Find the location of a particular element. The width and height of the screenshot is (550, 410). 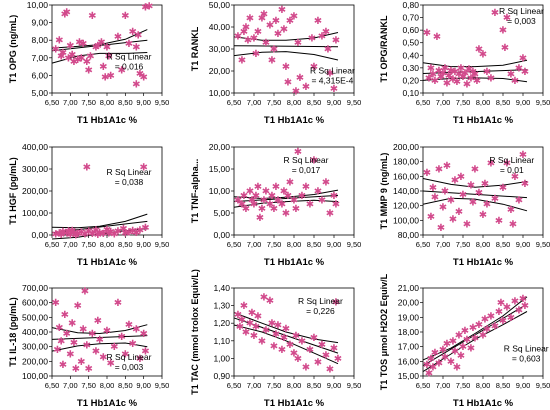

y-tick-label: 180,00 is located at coordinates (406, 162).